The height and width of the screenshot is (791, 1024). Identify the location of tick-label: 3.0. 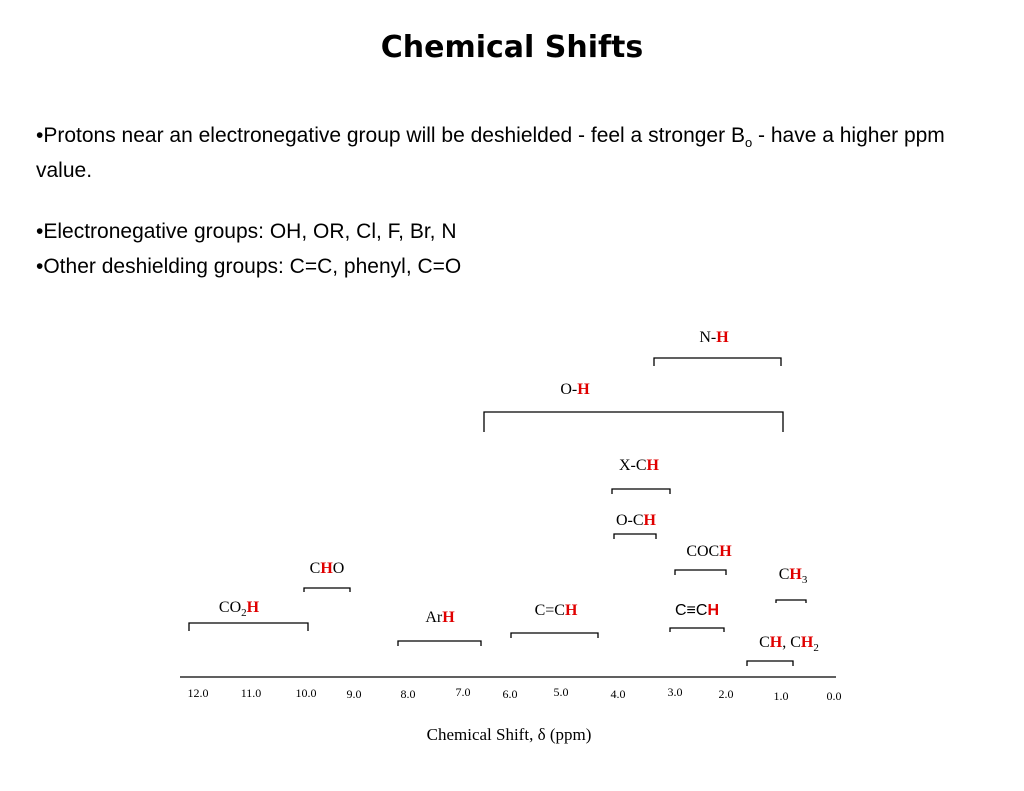
(675, 692).